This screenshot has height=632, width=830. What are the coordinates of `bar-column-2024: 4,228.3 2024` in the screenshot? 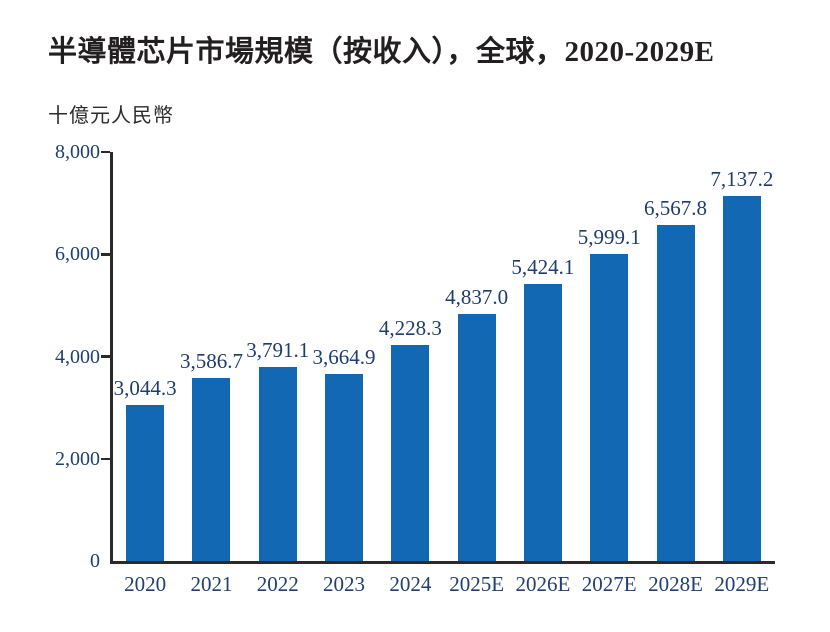 It's located at (410, 374).